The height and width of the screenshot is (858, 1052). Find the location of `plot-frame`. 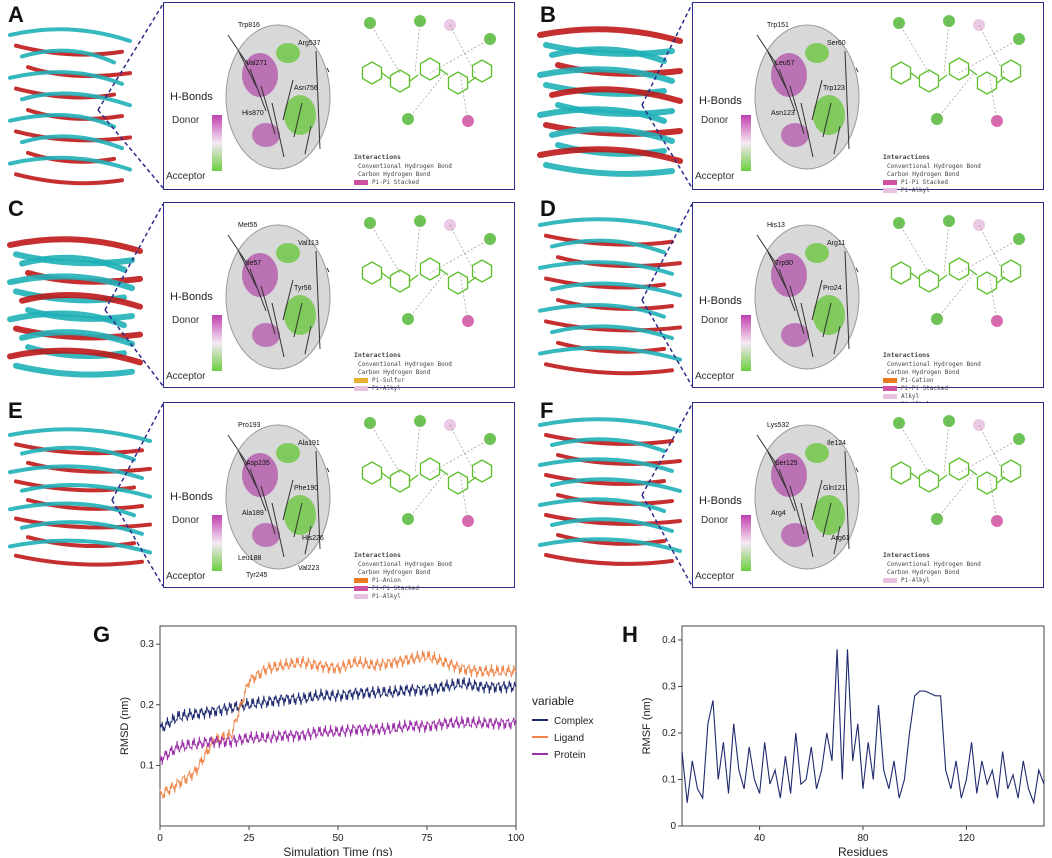

plot-frame is located at coordinates (863, 726).